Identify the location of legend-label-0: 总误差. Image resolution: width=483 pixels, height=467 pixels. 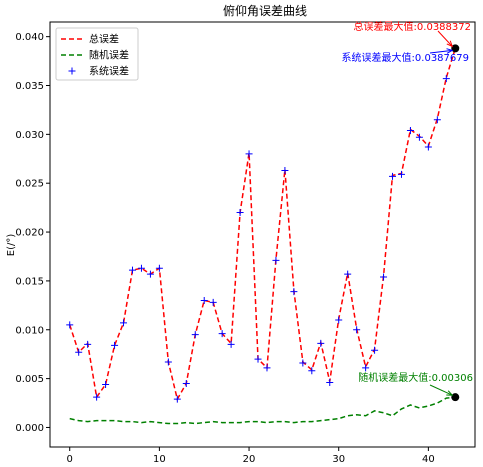
(104, 39).